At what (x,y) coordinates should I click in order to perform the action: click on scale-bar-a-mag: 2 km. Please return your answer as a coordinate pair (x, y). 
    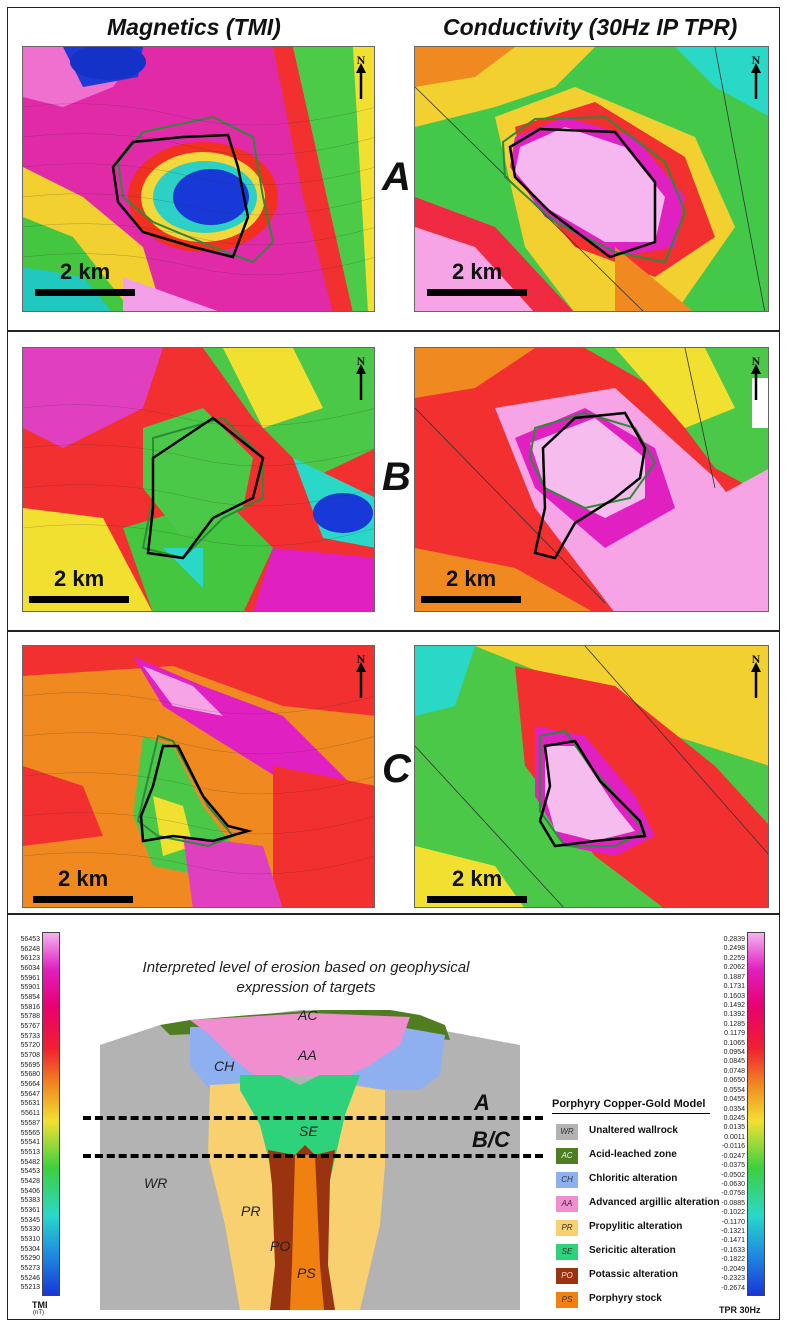
    Looking at the image, I should click on (90, 279).